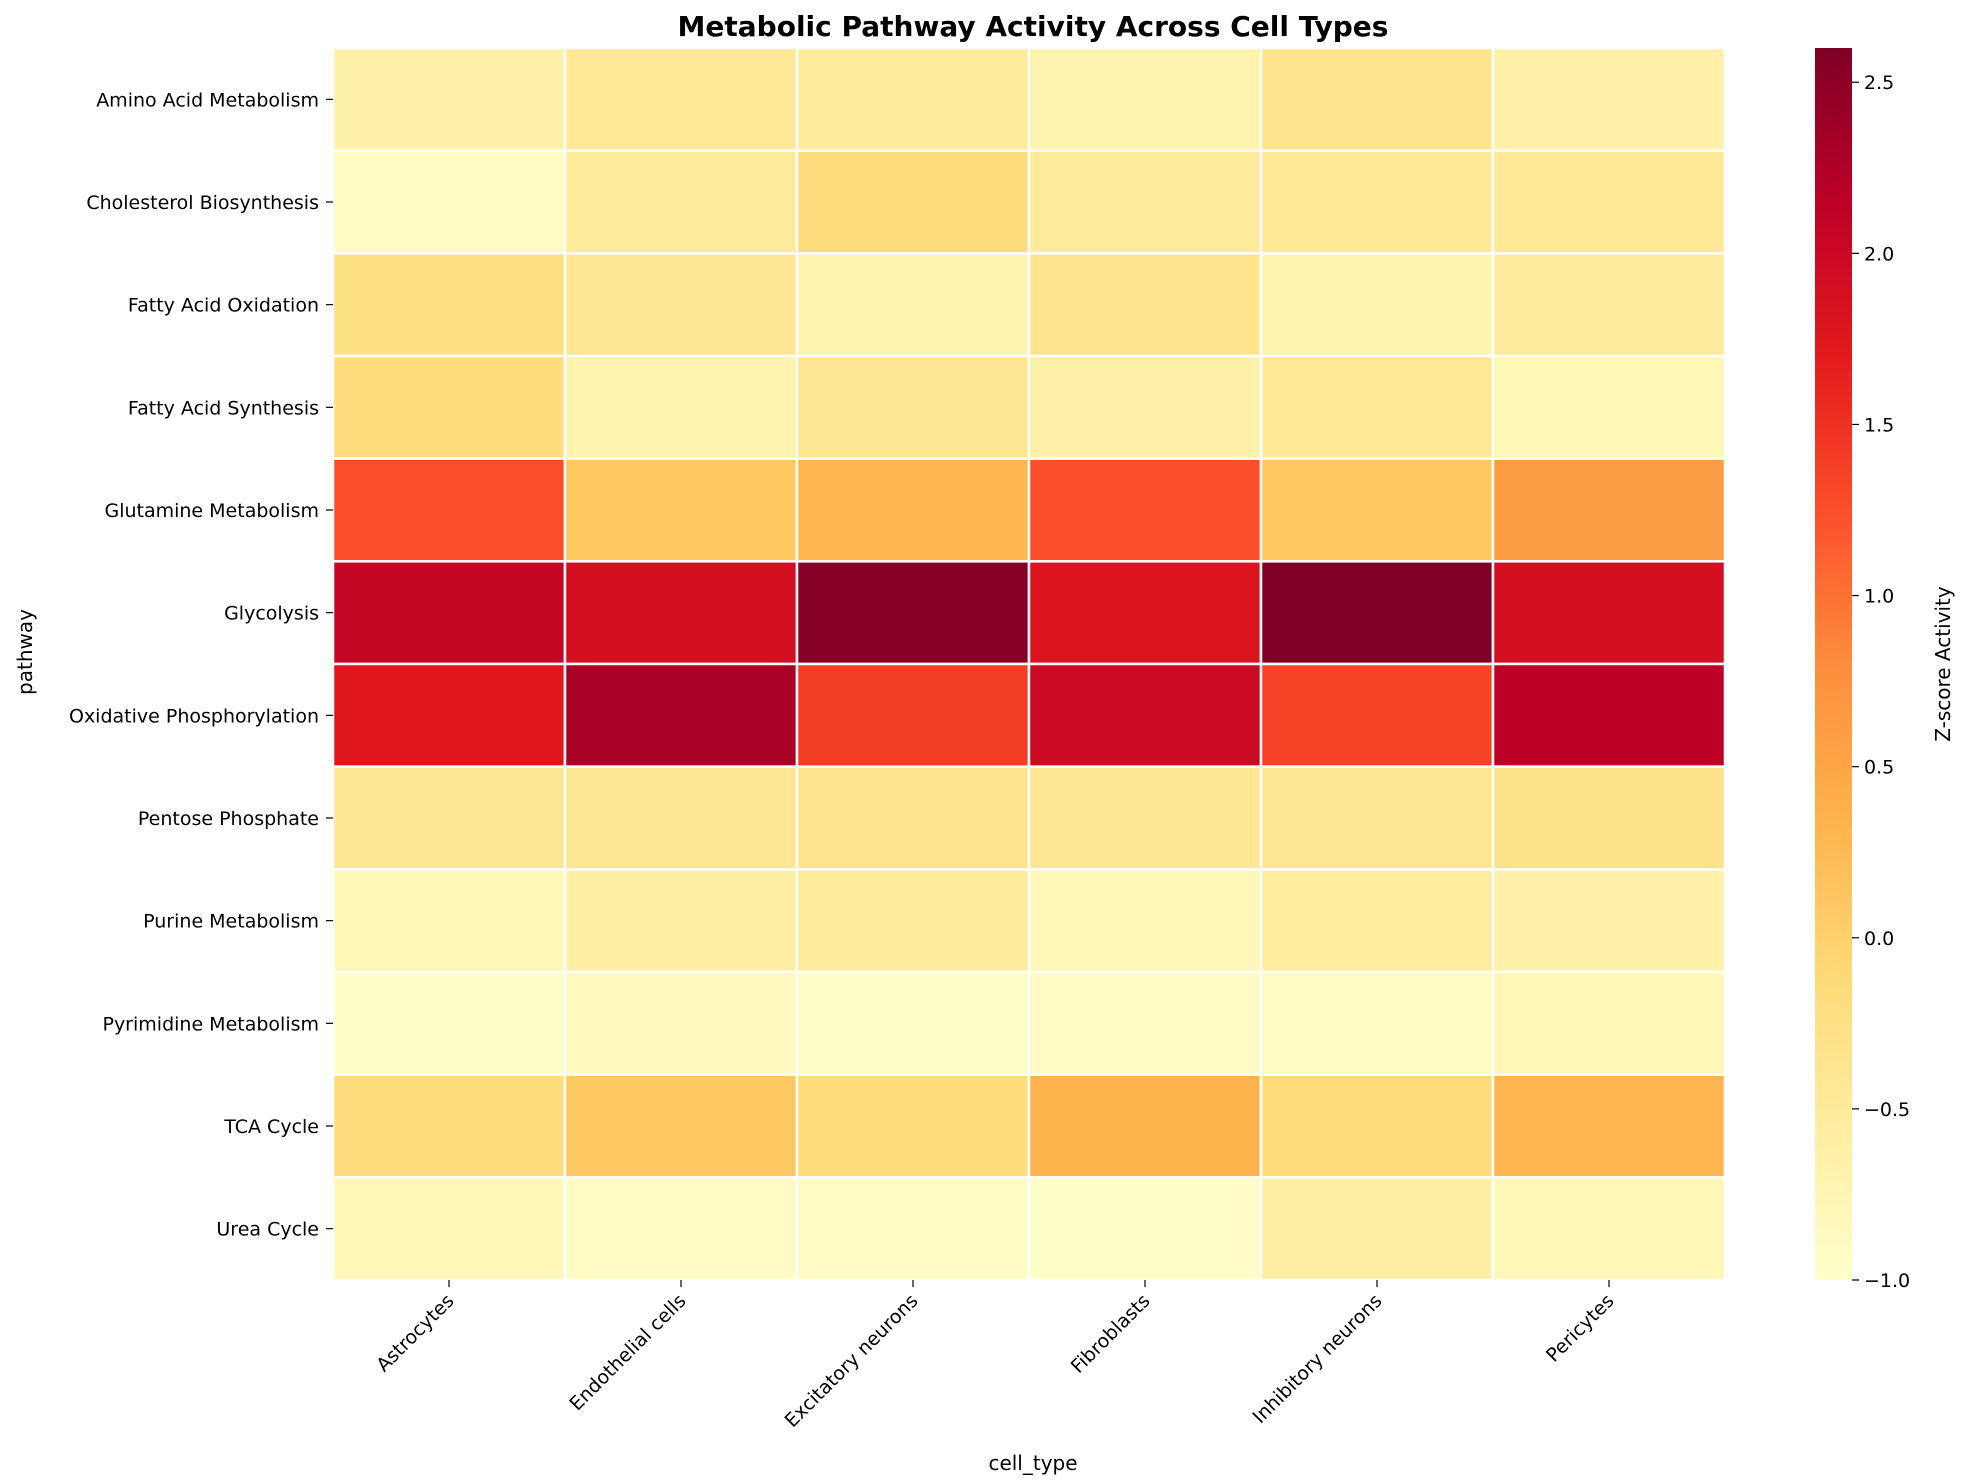  I want to click on heatmap-cell-purine-metabolism-pericytes, so click(1609, 921).